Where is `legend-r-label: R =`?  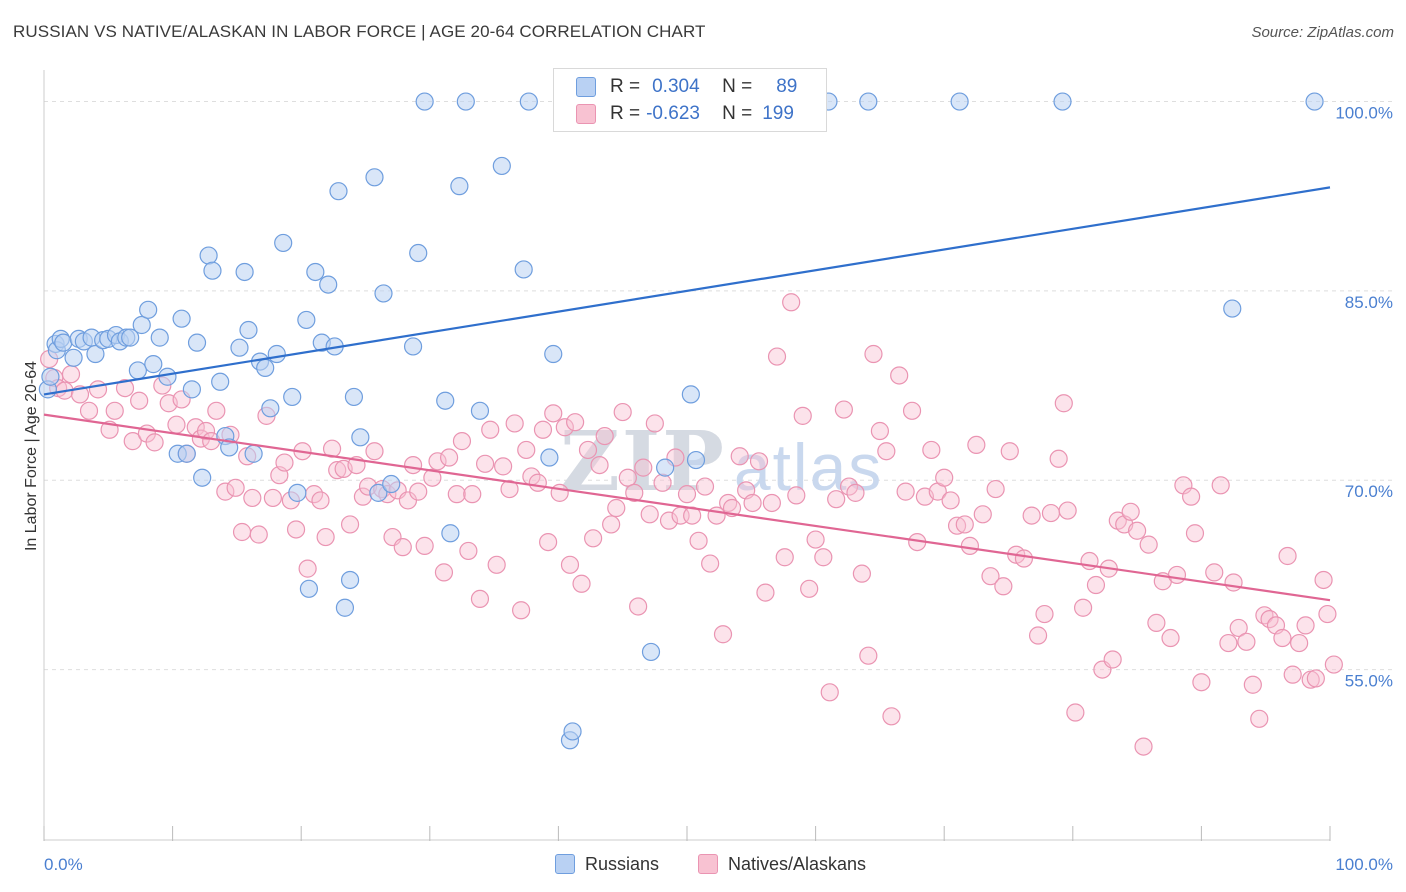
legend-r-label: R = is located at coordinates (625, 86).